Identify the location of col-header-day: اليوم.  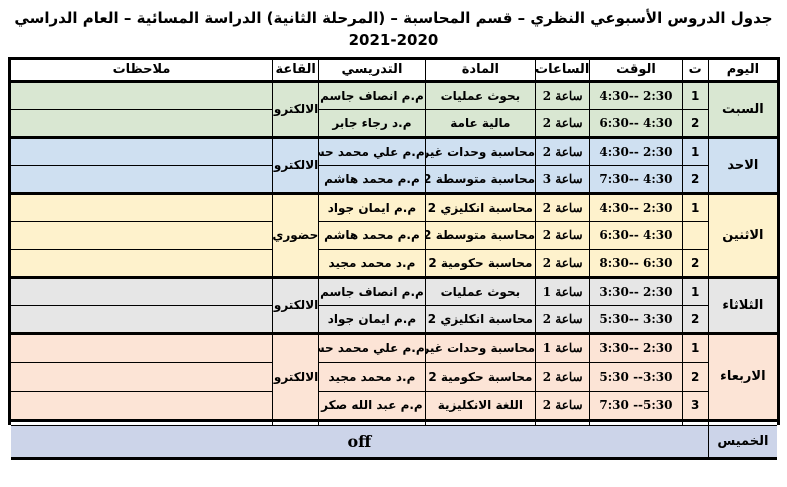
(743, 69).